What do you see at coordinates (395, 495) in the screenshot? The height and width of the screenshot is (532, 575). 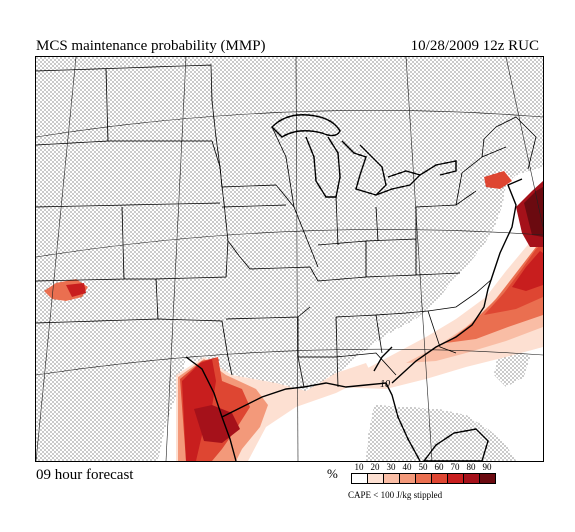 I see `stipple-note: CAPE < 100 J/kg stippled` at bounding box center [395, 495].